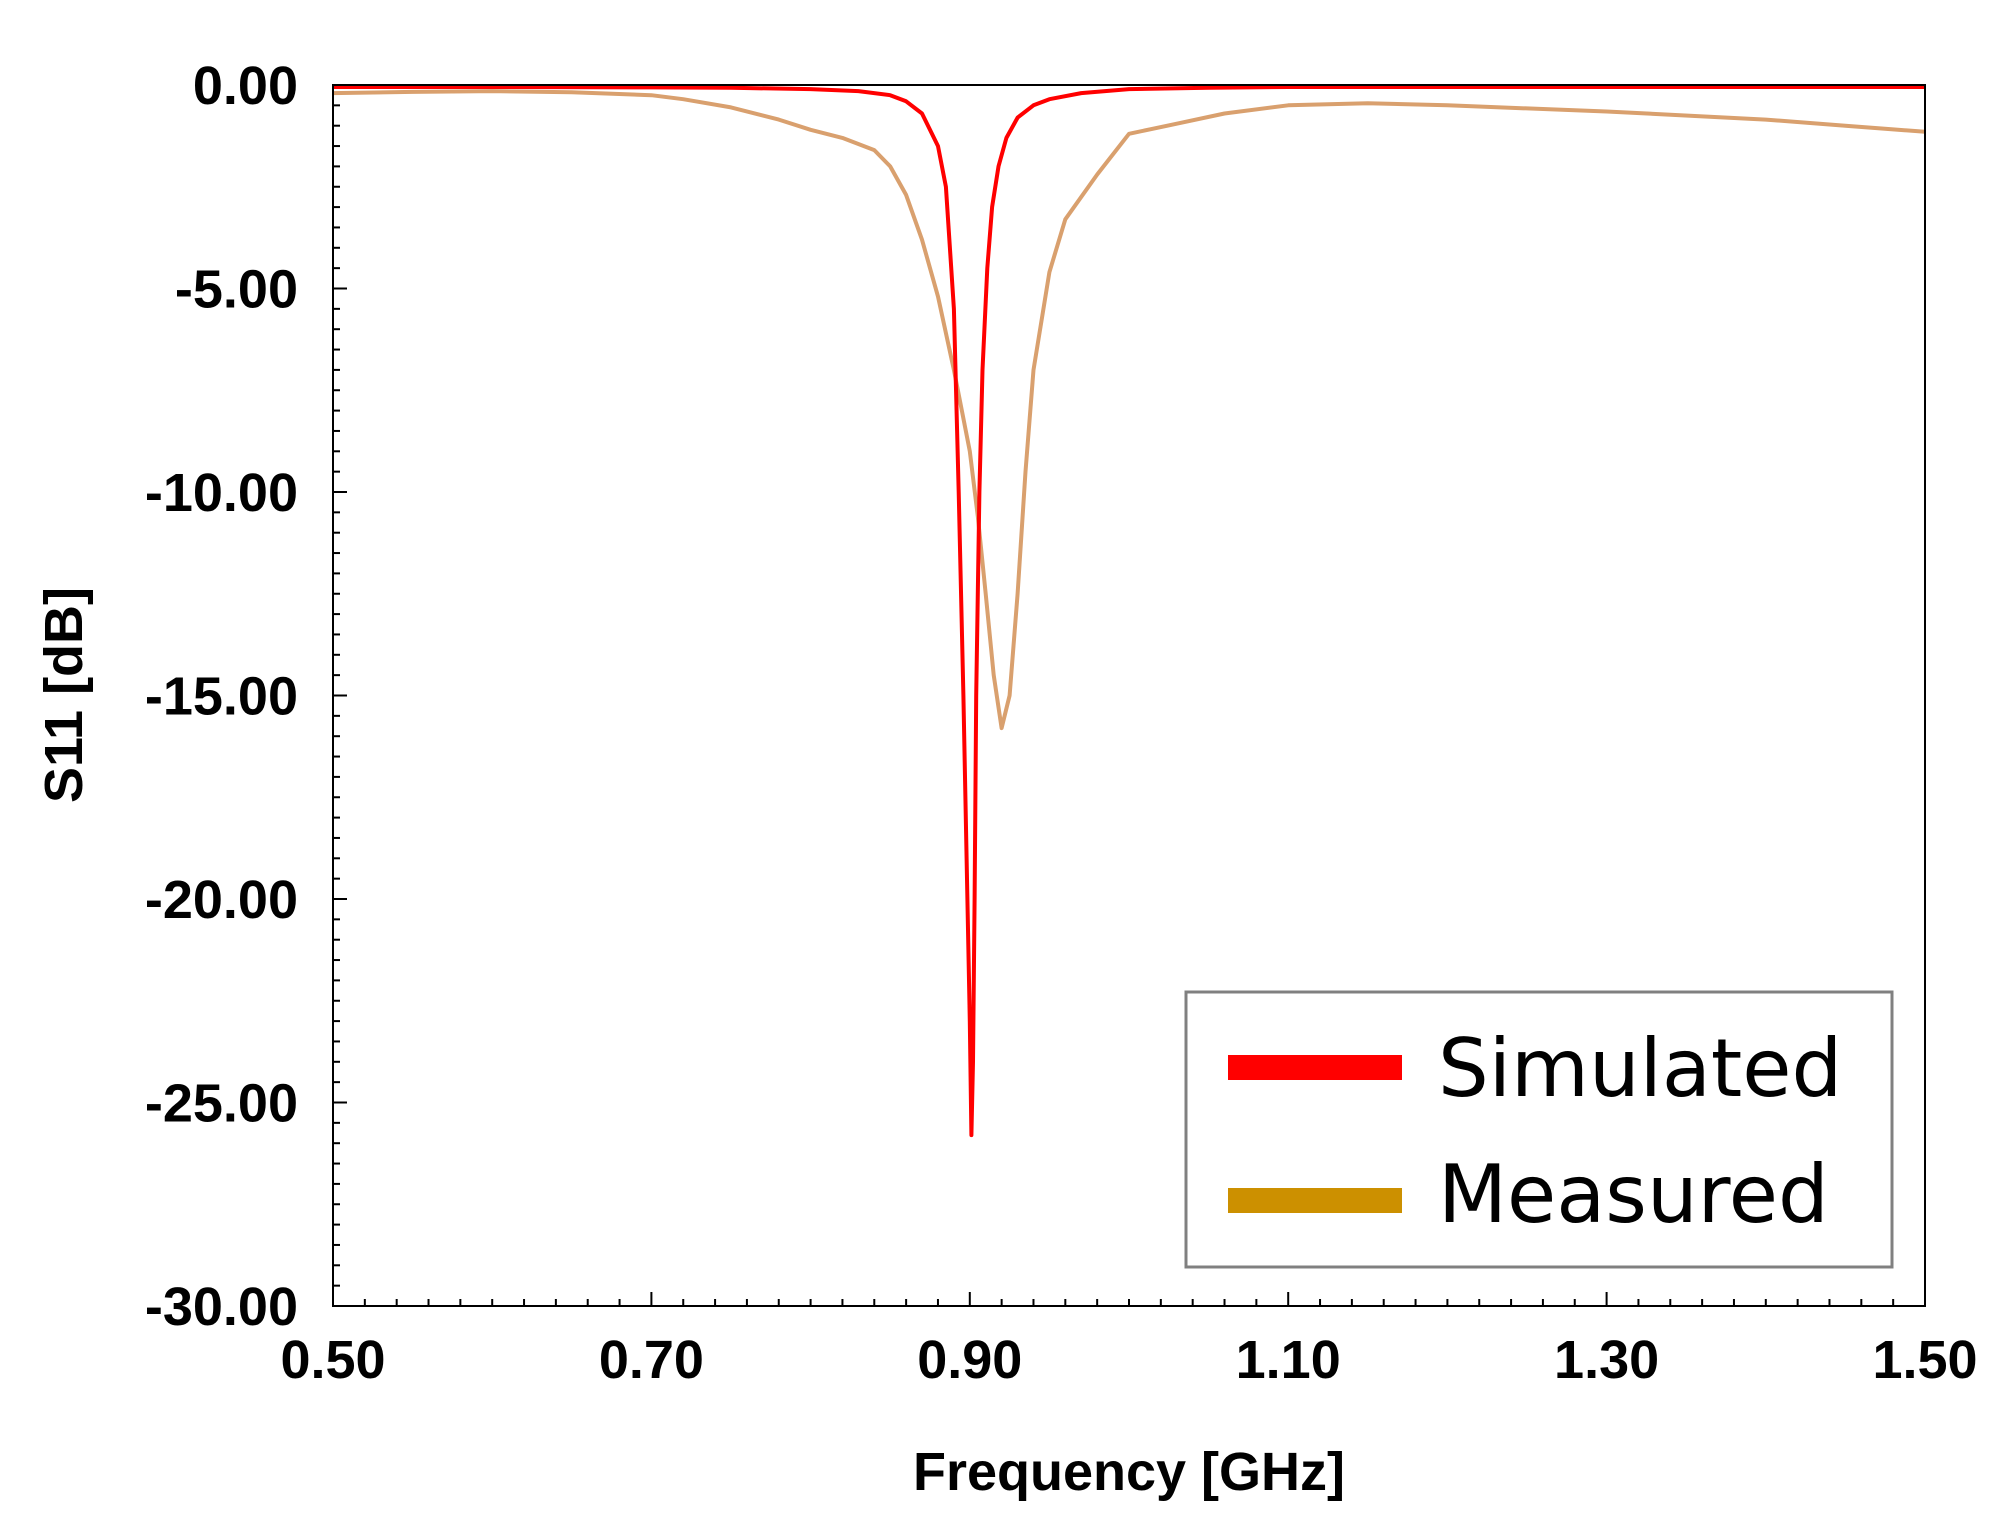  Describe the element at coordinates (1129, 1472) in the screenshot. I see `x-axis-title: Frequency [GHz]` at that location.